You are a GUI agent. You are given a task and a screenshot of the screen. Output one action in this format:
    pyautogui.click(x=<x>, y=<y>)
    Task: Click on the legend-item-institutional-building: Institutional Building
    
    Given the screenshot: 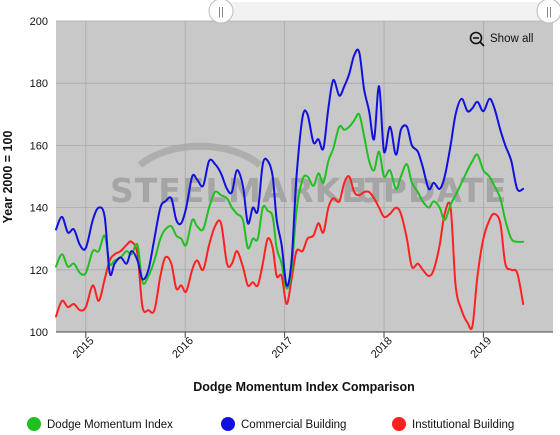 What is the action you would take?
    pyautogui.click(x=453, y=424)
    